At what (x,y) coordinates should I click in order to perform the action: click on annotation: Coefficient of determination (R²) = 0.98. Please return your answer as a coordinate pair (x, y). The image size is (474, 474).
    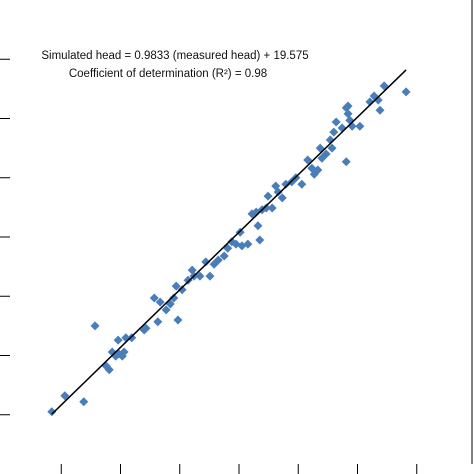
    Looking at the image, I should click on (168, 74).